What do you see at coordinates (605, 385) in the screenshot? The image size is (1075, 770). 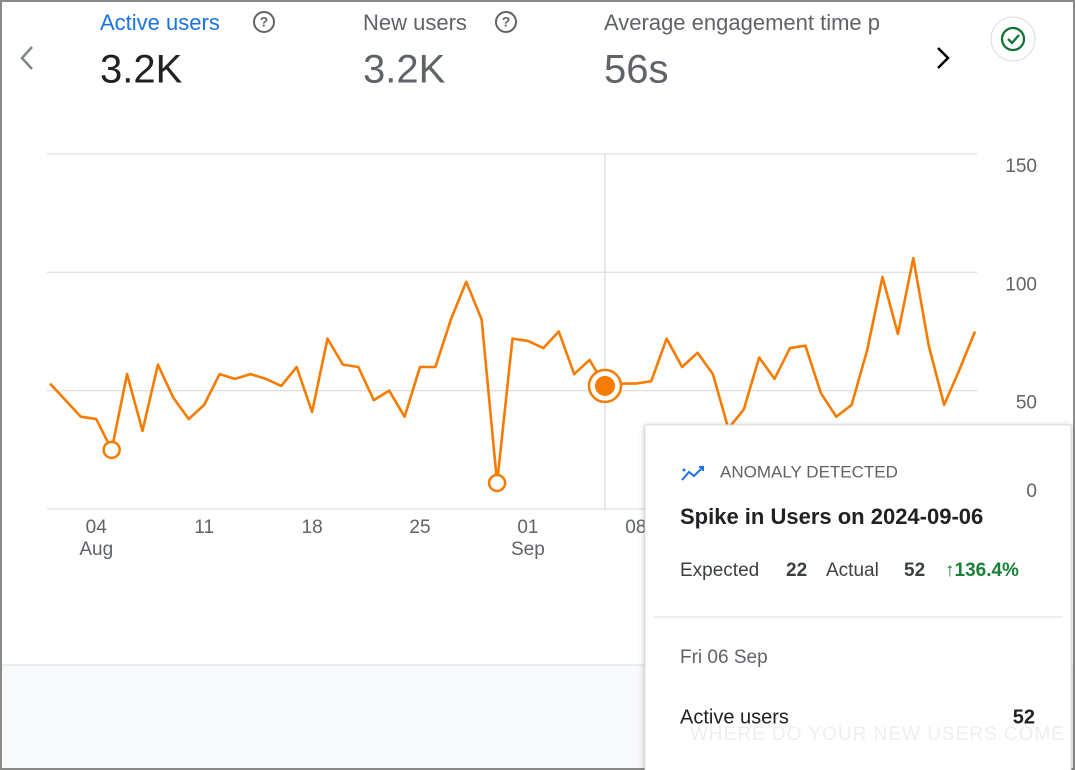 I see `highlight-point` at bounding box center [605, 385].